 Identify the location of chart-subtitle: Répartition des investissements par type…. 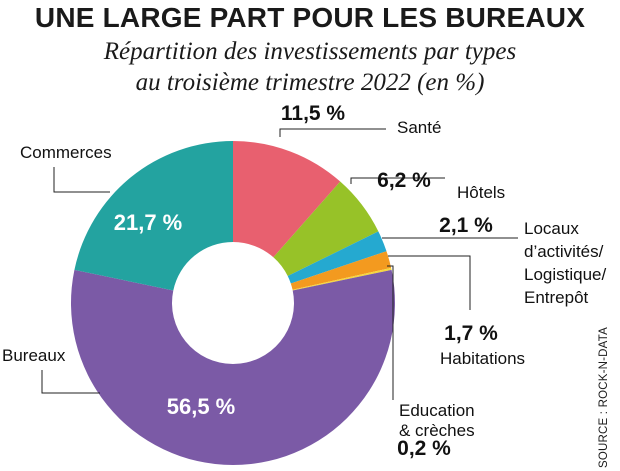
(310, 67).